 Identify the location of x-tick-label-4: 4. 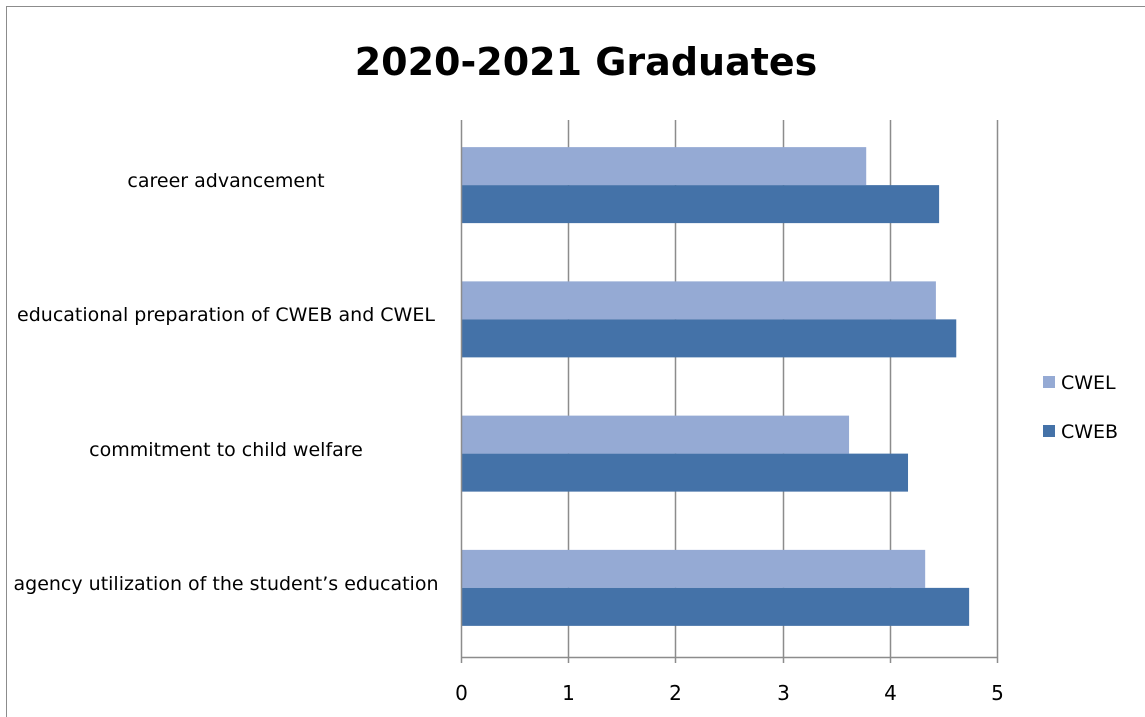
(890, 693).